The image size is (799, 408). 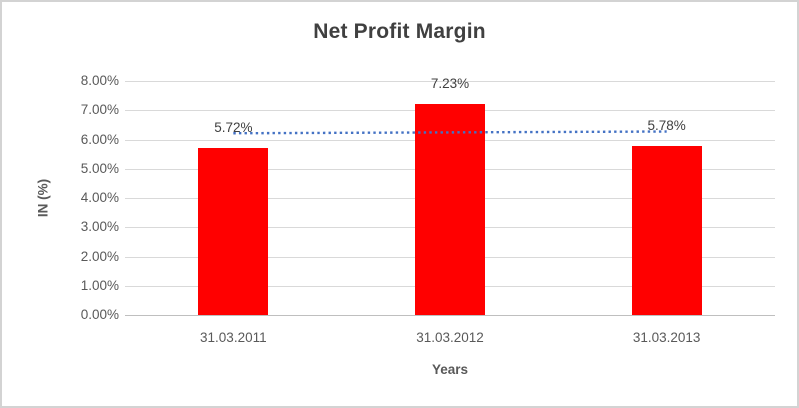 What do you see at coordinates (99, 168) in the screenshot?
I see `y-tick-label: 5.00%` at bounding box center [99, 168].